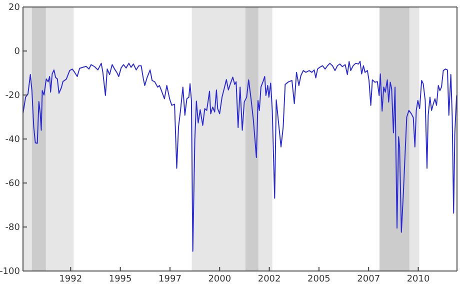  What do you see at coordinates (220, 279) in the screenshot?
I see `x-tick-label: 2000` at bounding box center [220, 279].